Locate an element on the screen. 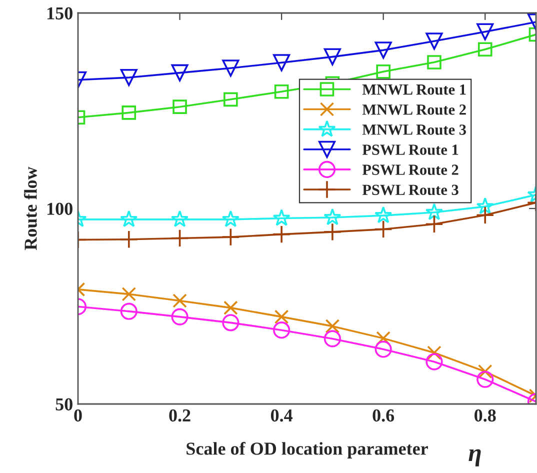  legend-label: MNWL Route 2 is located at coordinates (414, 109).